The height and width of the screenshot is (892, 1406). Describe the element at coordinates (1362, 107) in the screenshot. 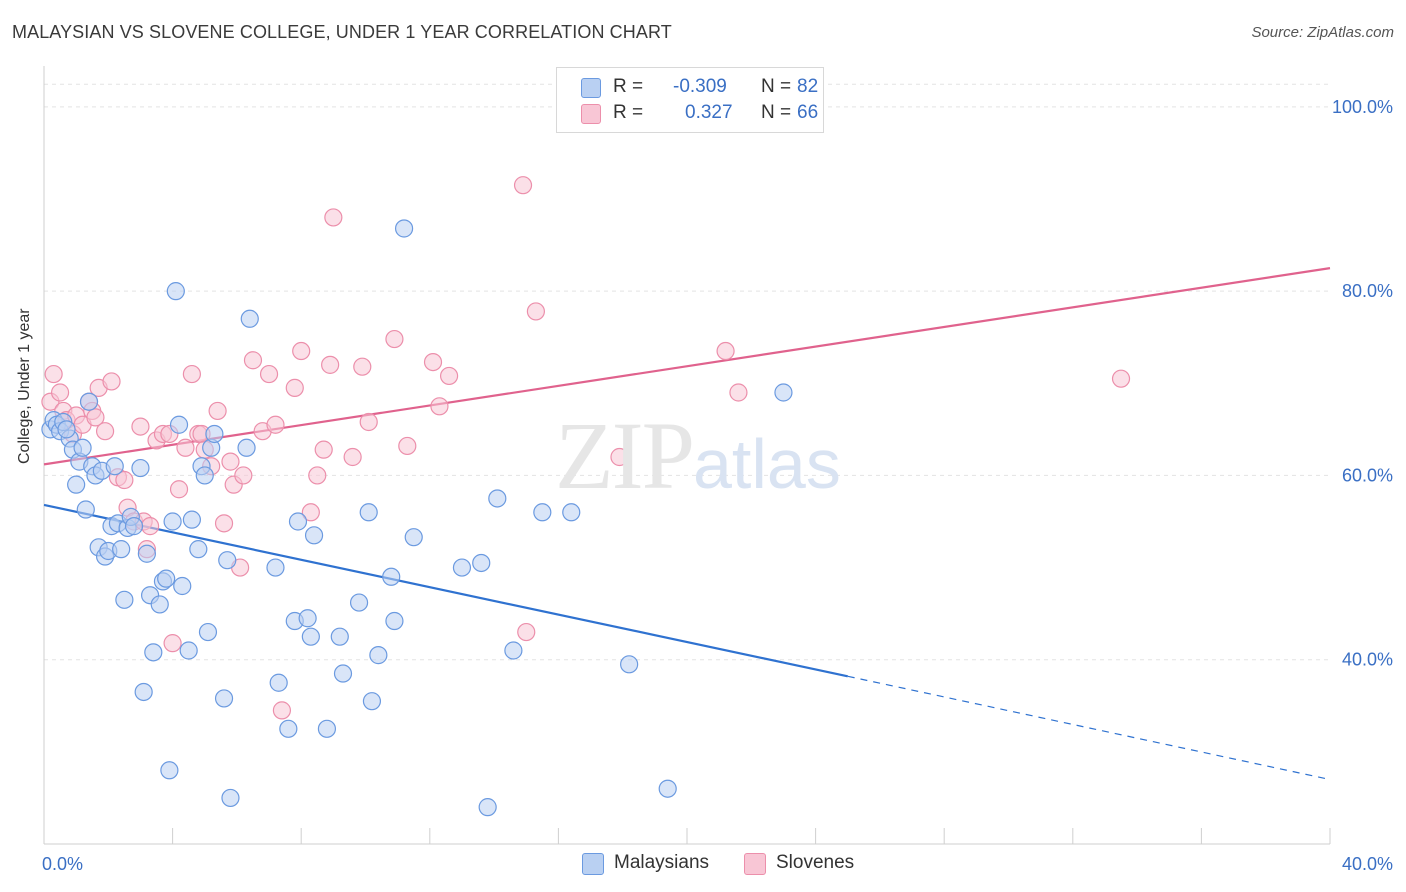

I see `y-tick-label: 100.0%` at that location.